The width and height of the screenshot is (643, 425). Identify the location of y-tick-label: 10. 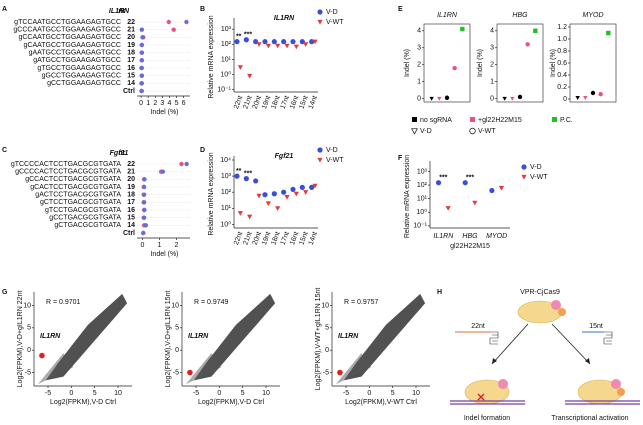
(27, 305).